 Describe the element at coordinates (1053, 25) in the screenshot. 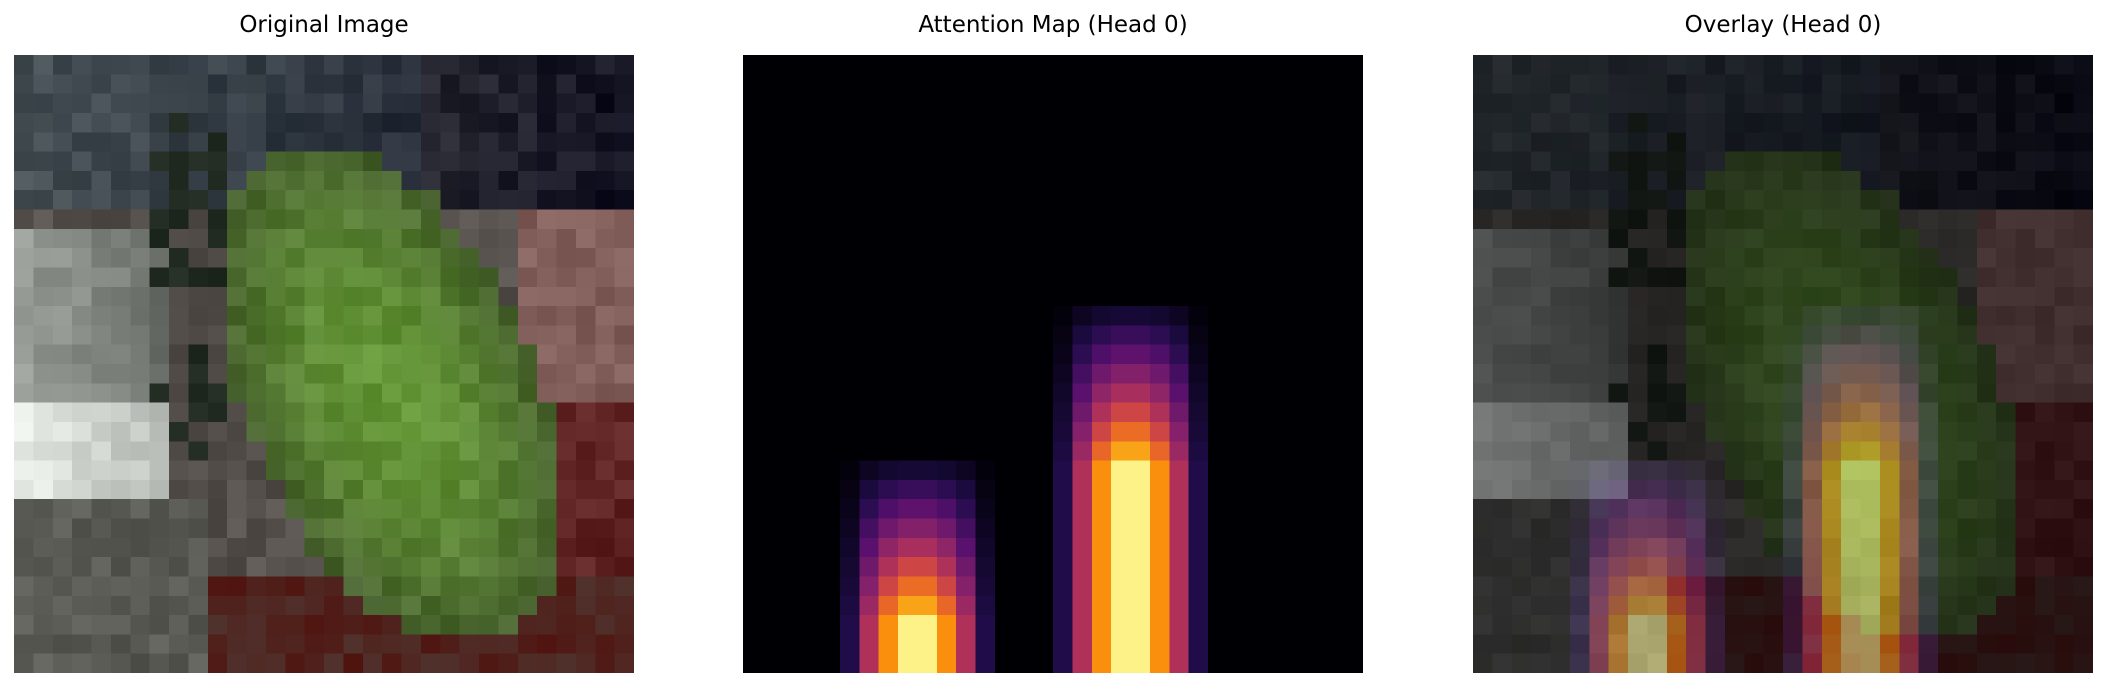

I see `panel-title-attention: Attention Map (Head 0)` at that location.